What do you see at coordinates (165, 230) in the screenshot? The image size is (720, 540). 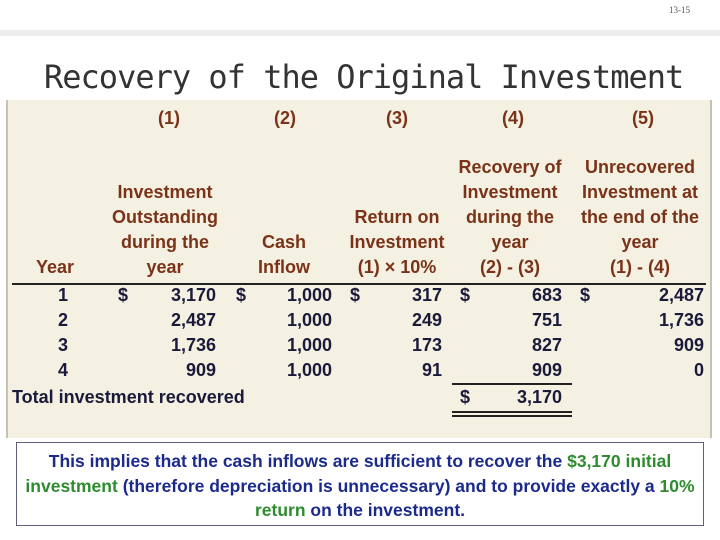 I see `header-investment-outstanding: Investment Outstanding during the year` at bounding box center [165, 230].